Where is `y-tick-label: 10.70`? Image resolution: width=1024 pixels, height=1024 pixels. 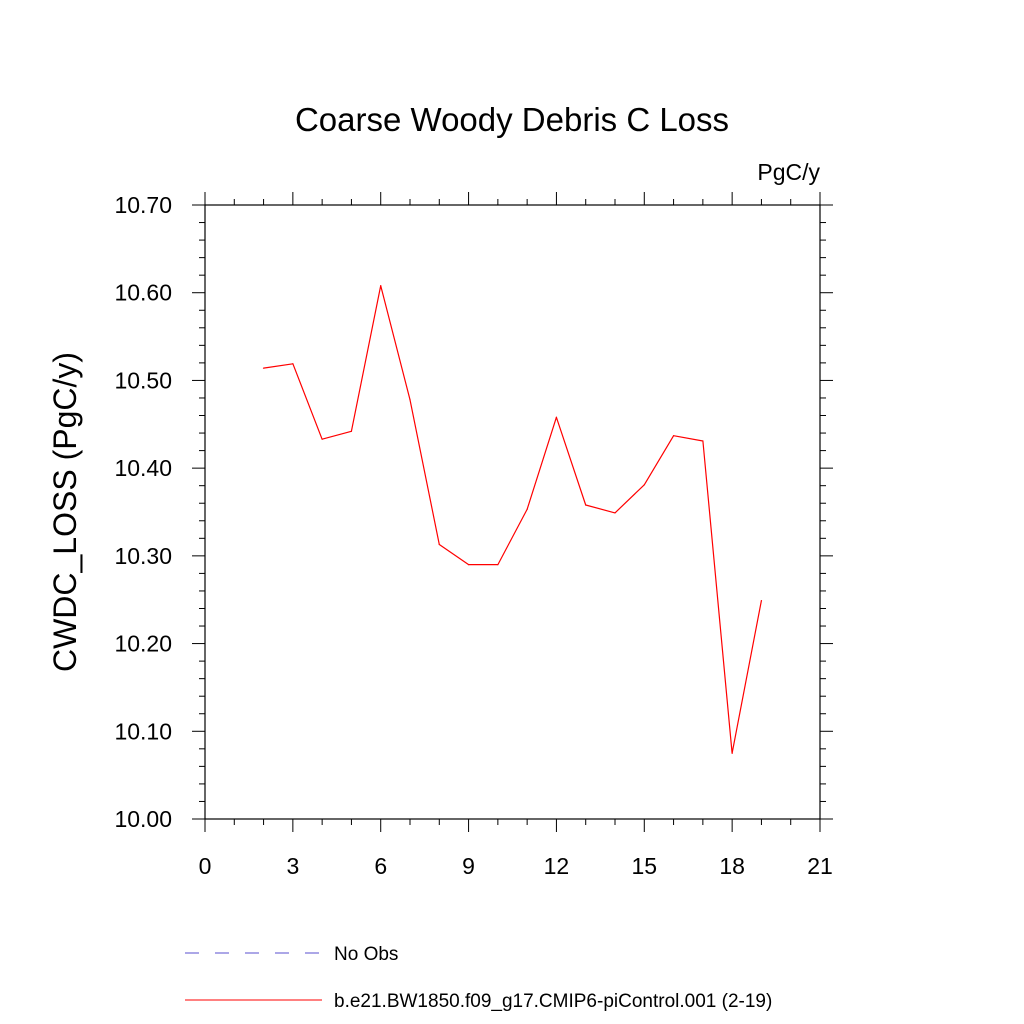 y-tick-label: 10.70 is located at coordinates (143, 205).